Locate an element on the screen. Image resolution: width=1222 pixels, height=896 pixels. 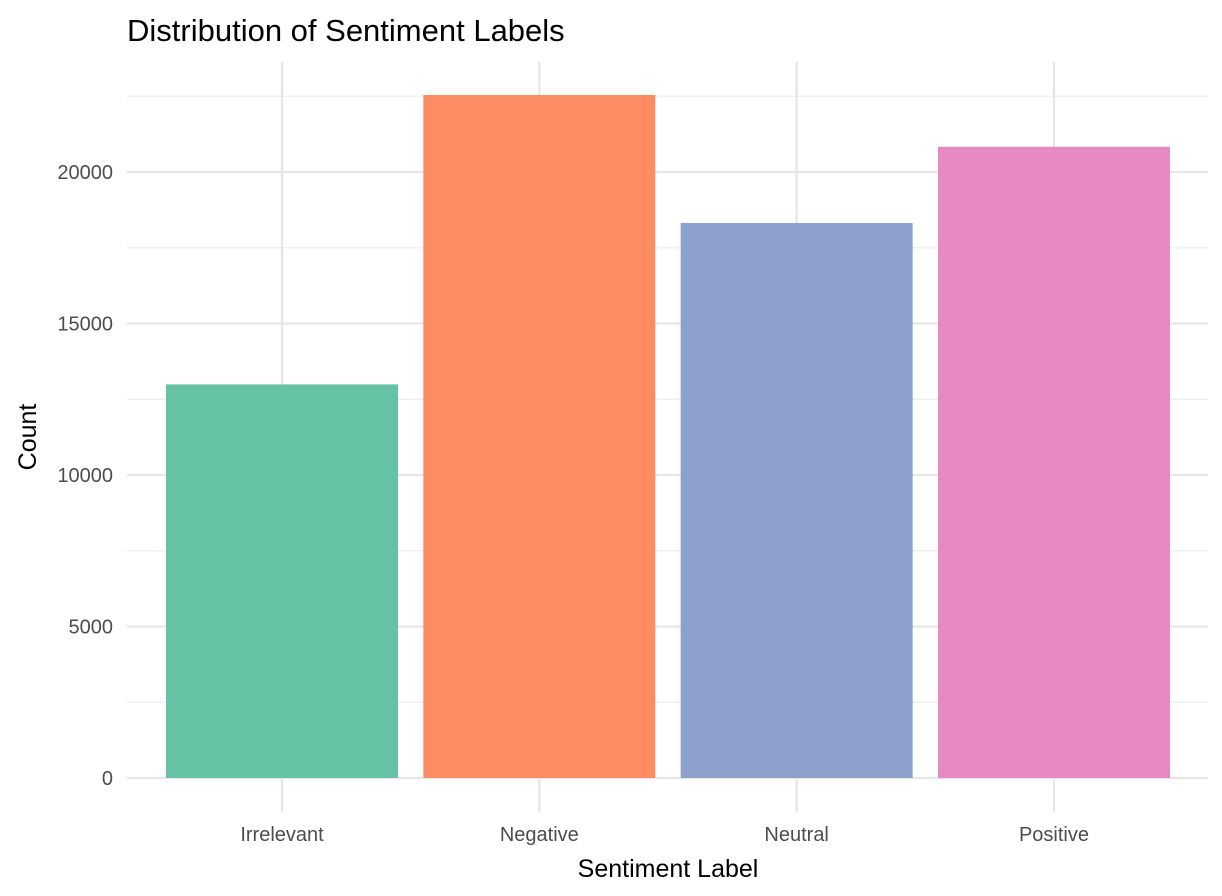
bar-irrelevant is located at coordinates (282, 581).